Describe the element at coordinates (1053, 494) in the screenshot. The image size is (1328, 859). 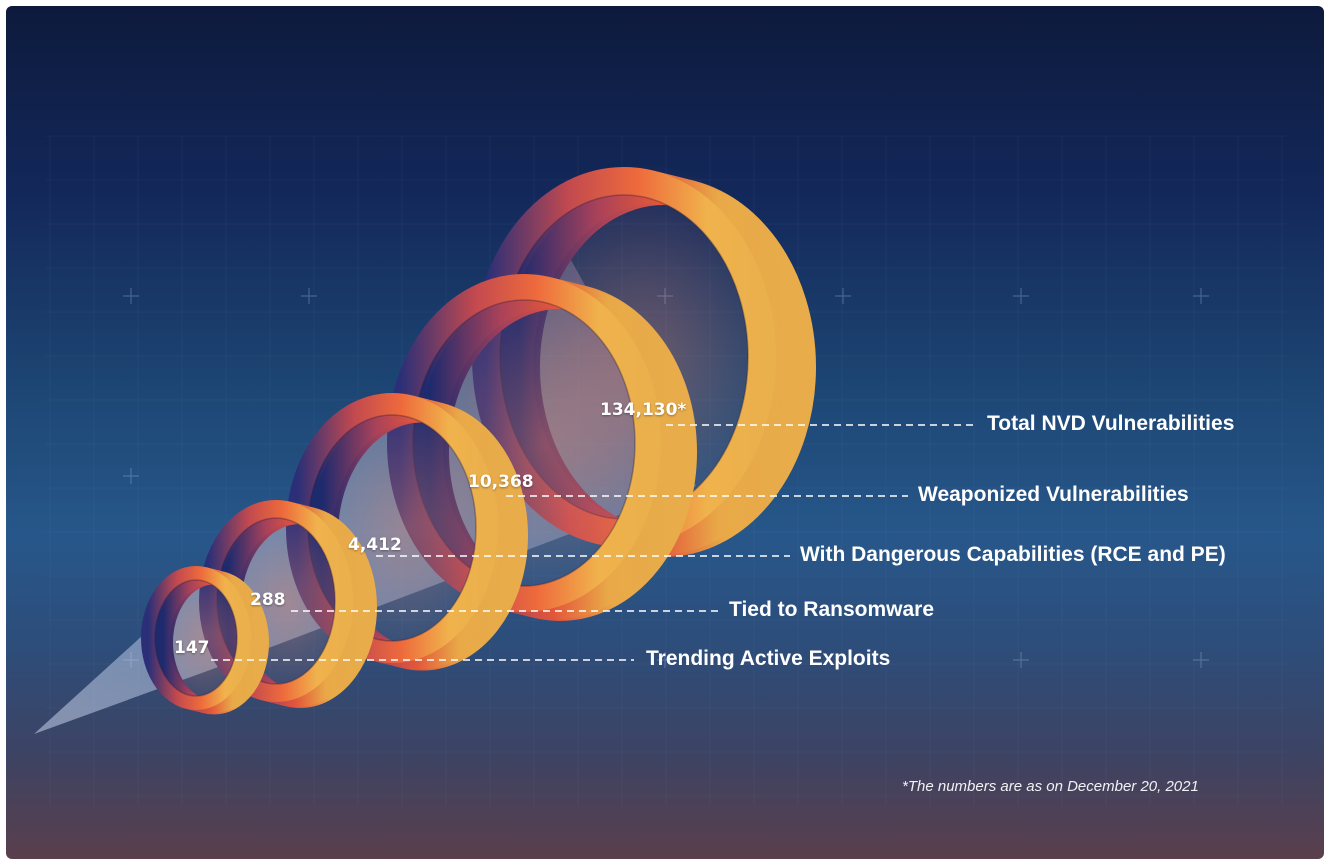
I see `label-weaponized-vulnerabilities: Weaponized Vulnerabilities` at that location.